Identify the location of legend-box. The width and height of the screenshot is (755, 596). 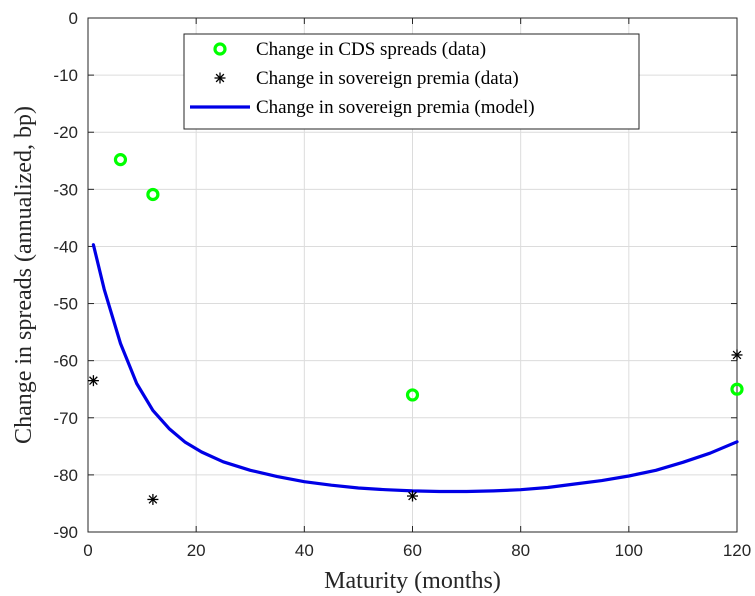
(411, 81).